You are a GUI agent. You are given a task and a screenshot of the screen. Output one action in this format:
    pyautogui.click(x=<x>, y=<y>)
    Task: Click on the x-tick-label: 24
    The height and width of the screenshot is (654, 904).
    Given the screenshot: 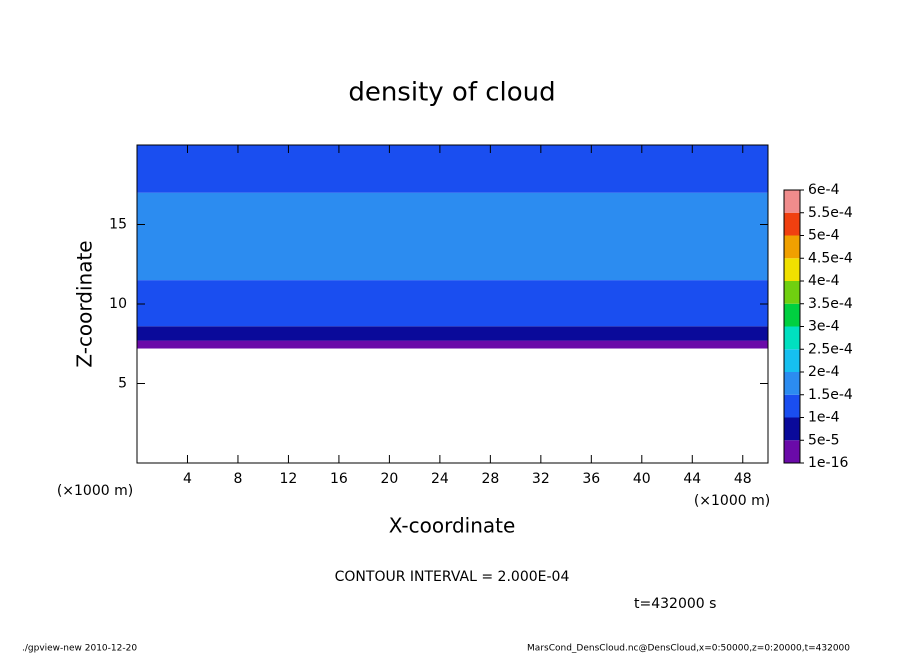 What is the action you would take?
    pyautogui.click(x=440, y=479)
    